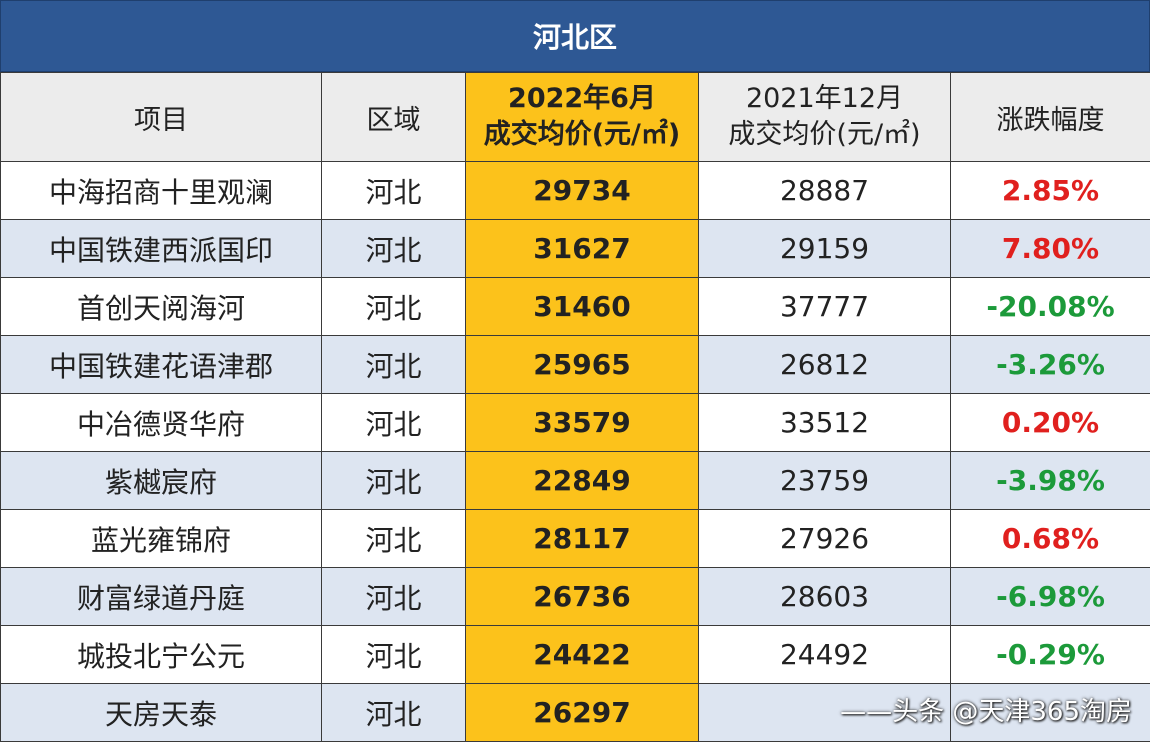 The height and width of the screenshot is (742, 1150). Describe the element at coordinates (1050, 190) in the screenshot. I see `cell-change: 2.85%` at that location.